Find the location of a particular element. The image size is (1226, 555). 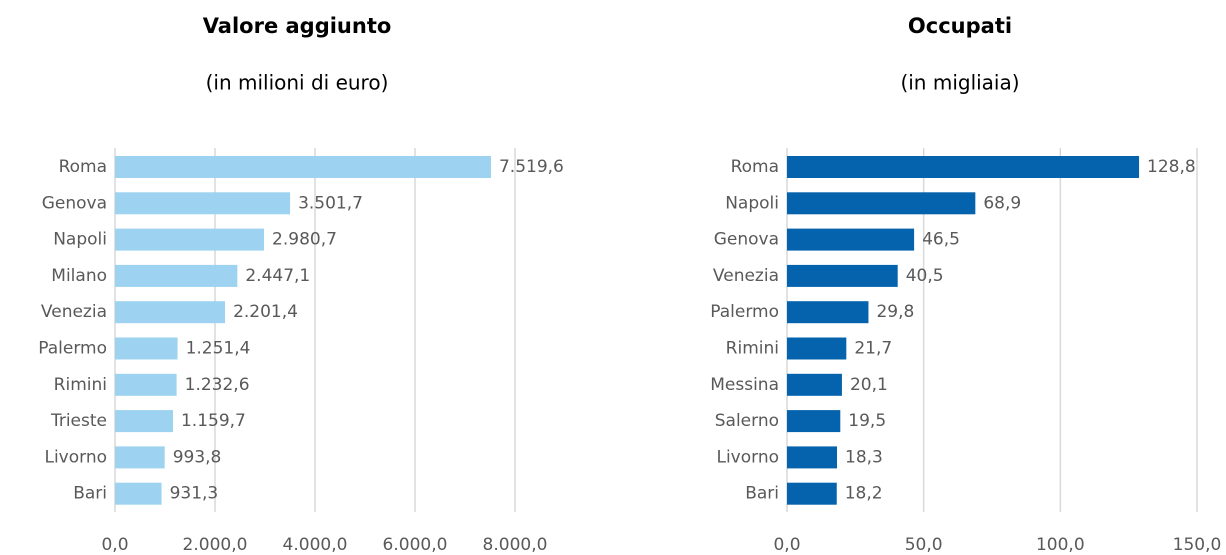

x-tick-label: 50,0 is located at coordinates (924, 545).